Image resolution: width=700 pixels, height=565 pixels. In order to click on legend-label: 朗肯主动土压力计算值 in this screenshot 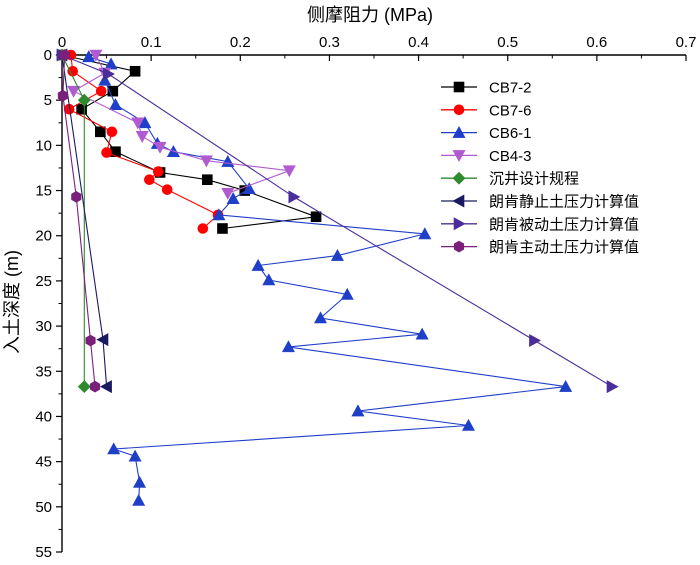, I will do `click(564, 247)`.